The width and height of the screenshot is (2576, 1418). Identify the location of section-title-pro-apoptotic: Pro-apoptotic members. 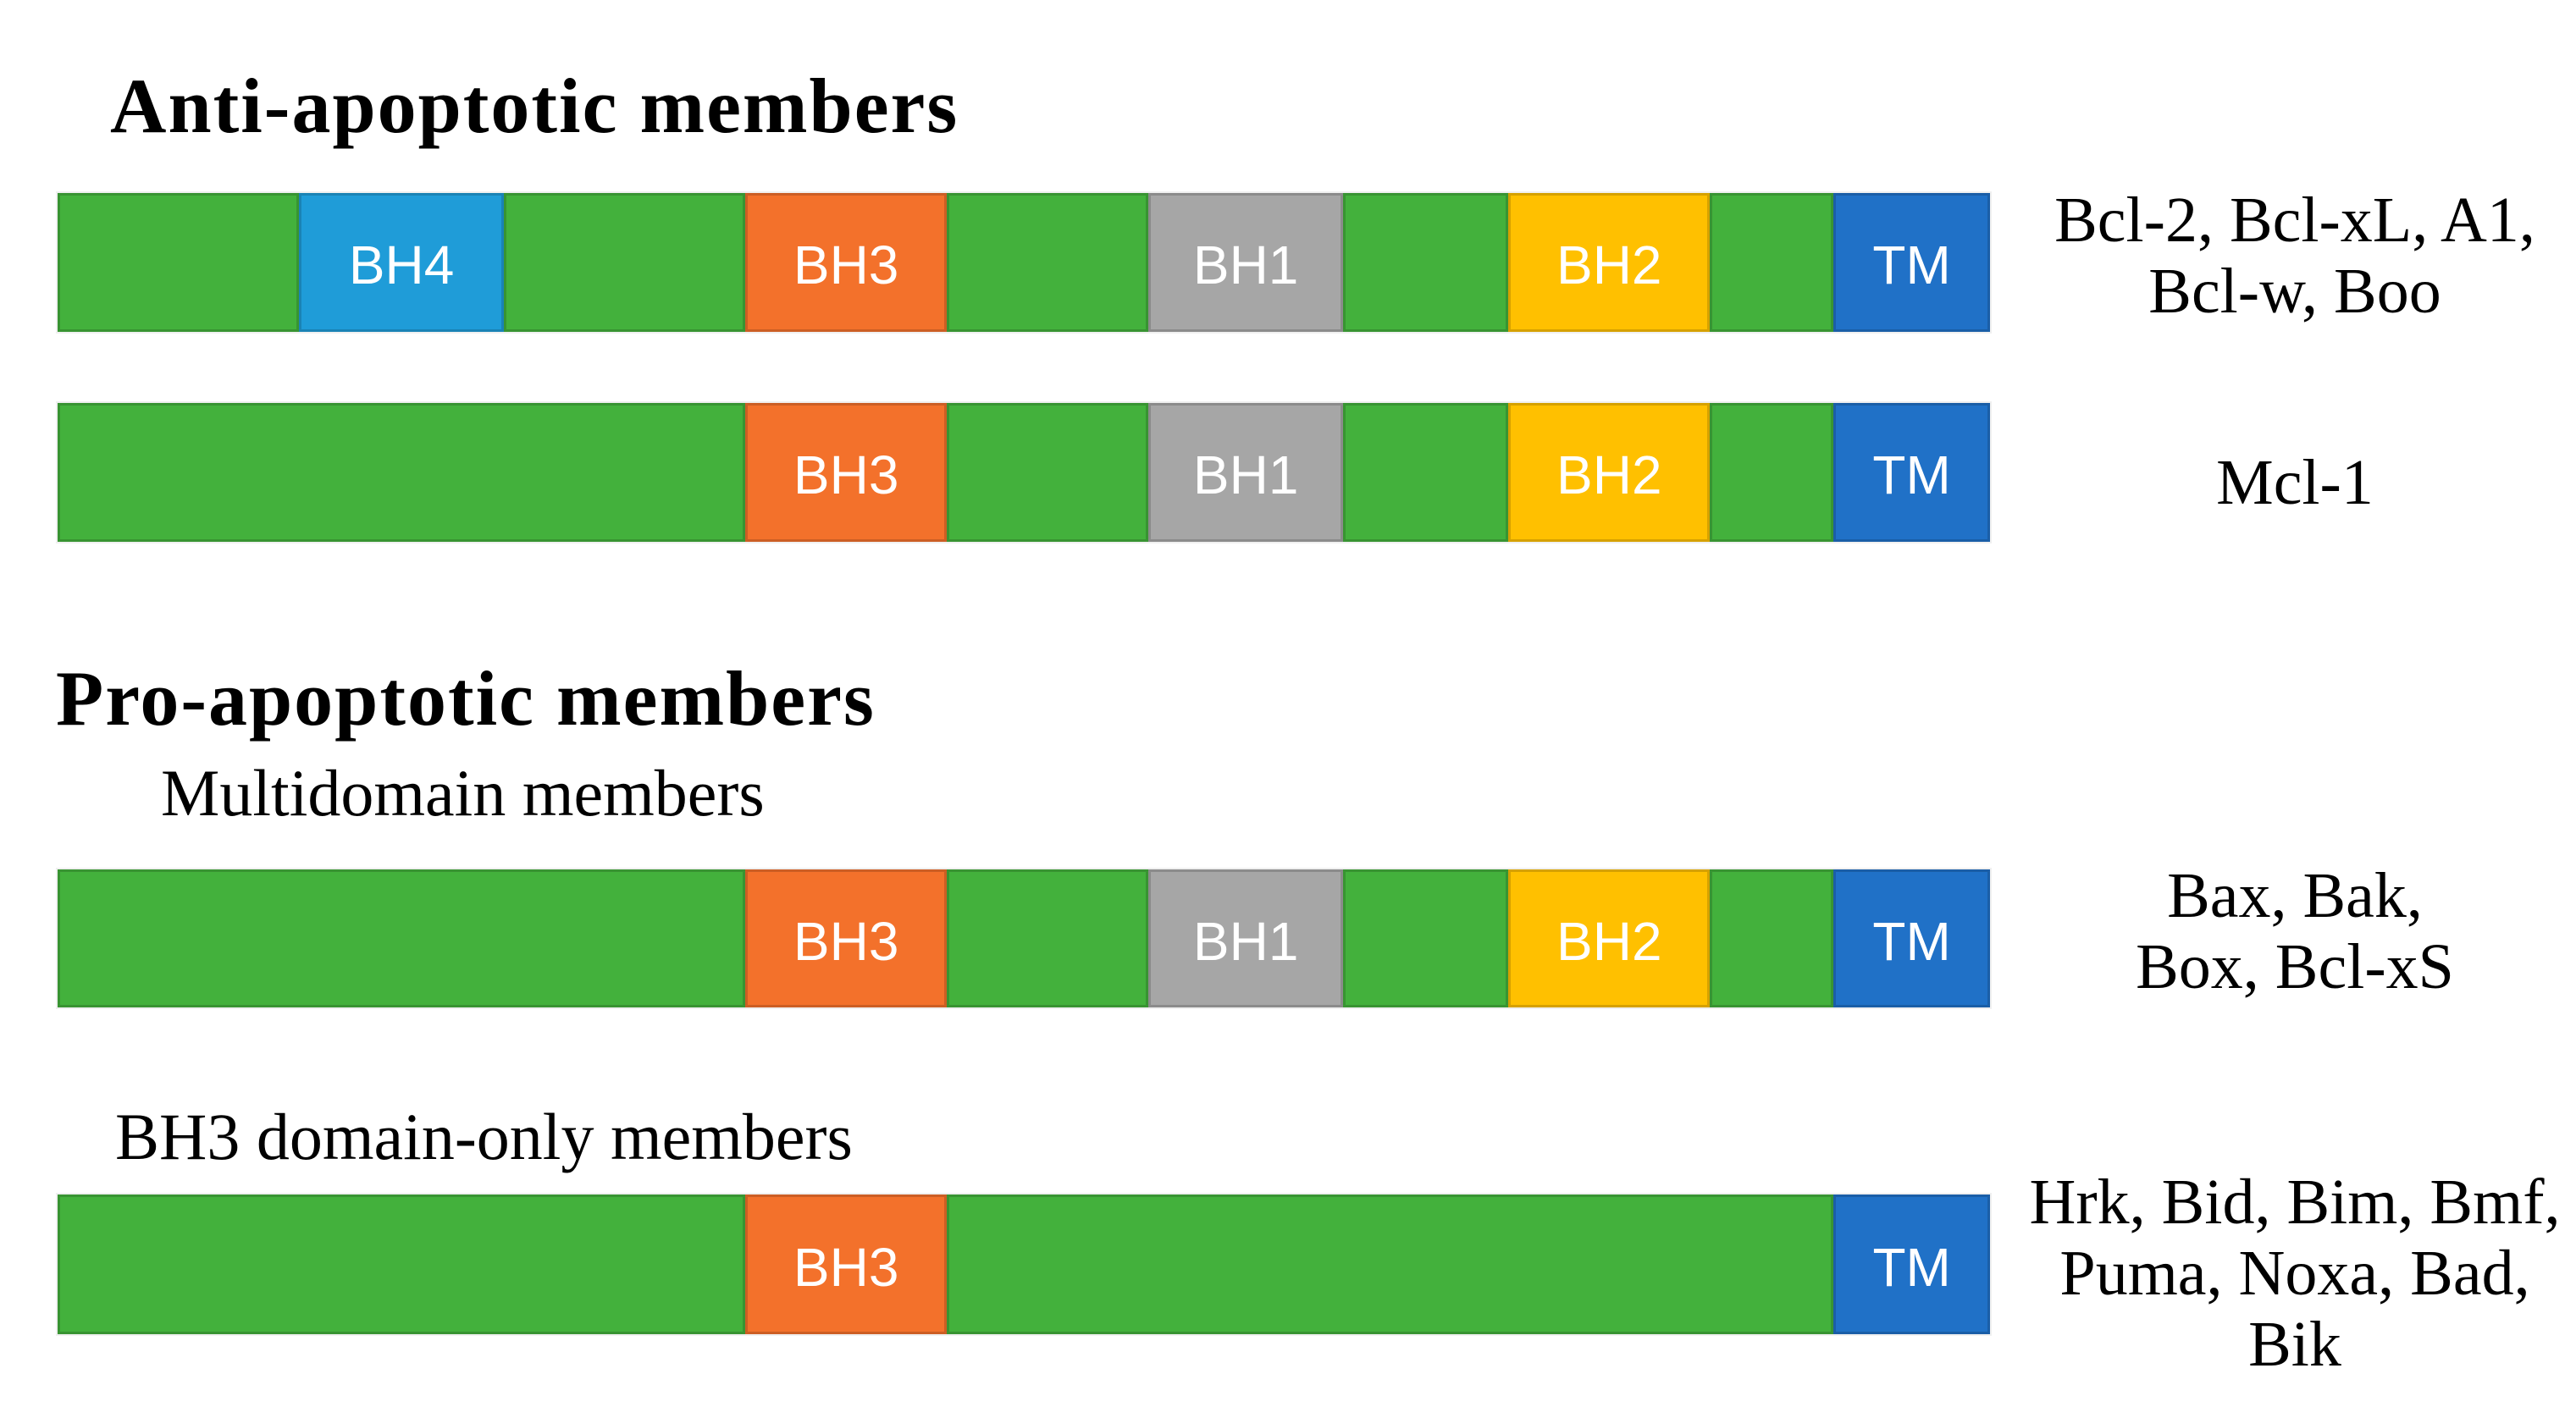
(466, 699).